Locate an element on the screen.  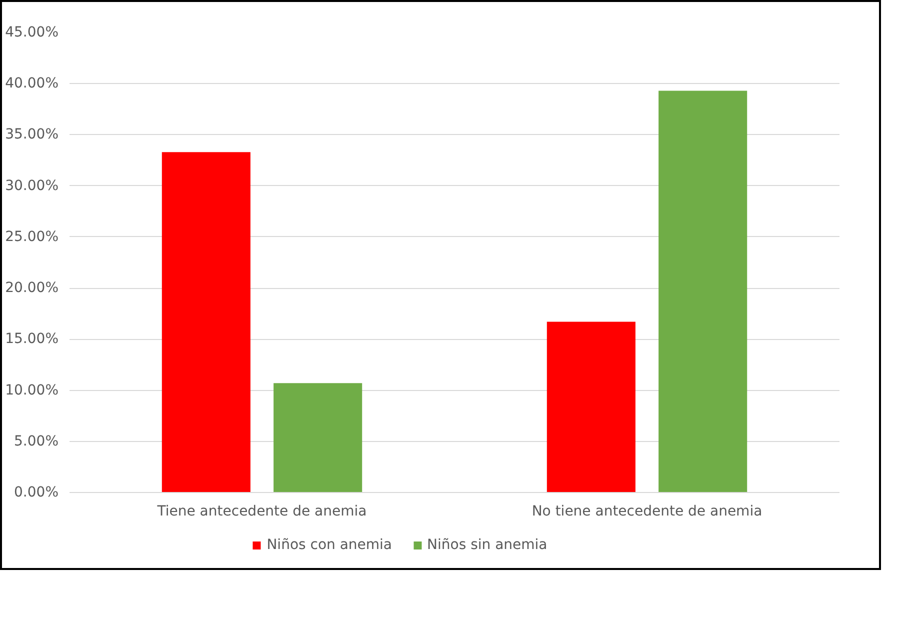
y-tick-label: 40.00% is located at coordinates (32, 84).